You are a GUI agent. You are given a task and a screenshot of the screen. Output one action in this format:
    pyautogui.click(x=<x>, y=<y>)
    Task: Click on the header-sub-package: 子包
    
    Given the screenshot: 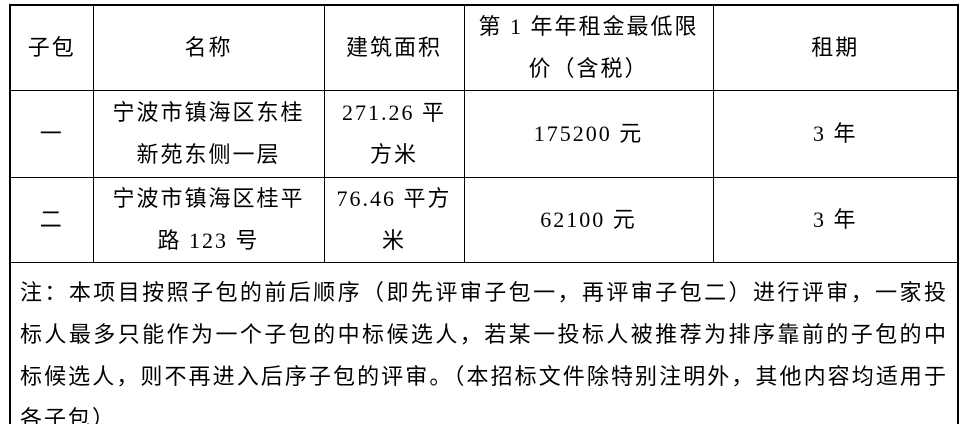 What is the action you would take?
    pyautogui.click(x=51, y=47)
    